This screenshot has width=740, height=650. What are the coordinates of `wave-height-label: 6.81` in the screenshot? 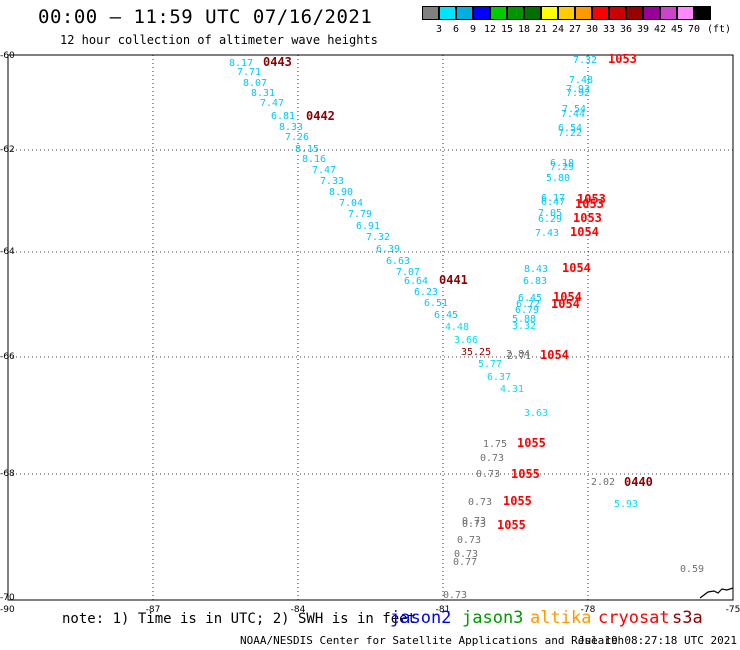 It's located at (283, 116).